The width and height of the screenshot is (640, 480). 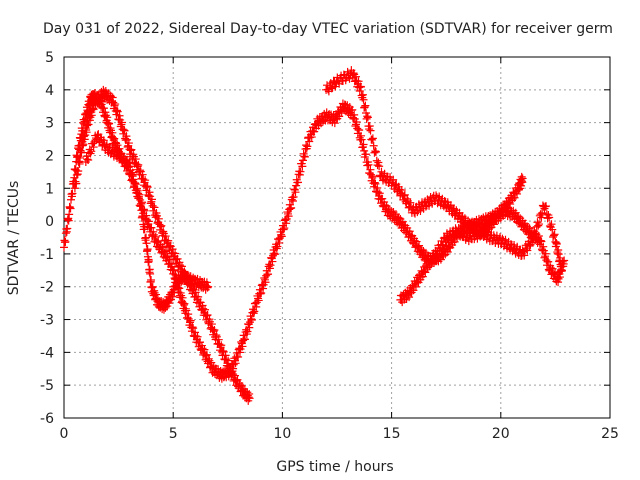 I want to click on x-tick-label: 5, so click(x=173, y=434).